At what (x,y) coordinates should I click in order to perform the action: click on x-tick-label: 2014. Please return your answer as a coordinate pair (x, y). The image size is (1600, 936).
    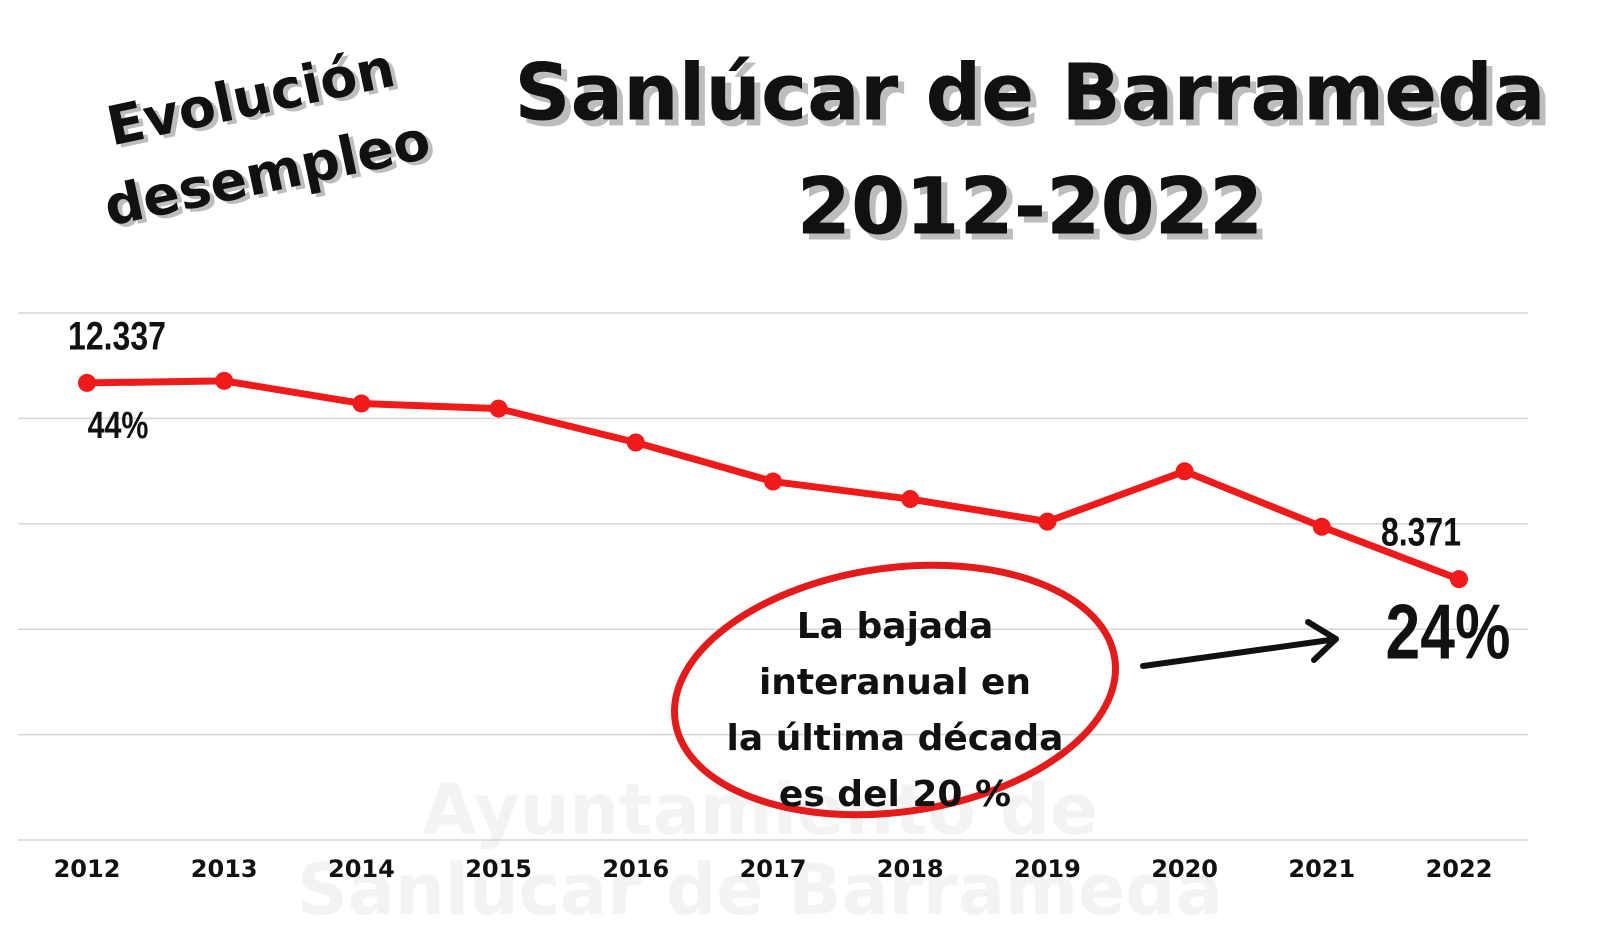
    Looking at the image, I should click on (361, 869).